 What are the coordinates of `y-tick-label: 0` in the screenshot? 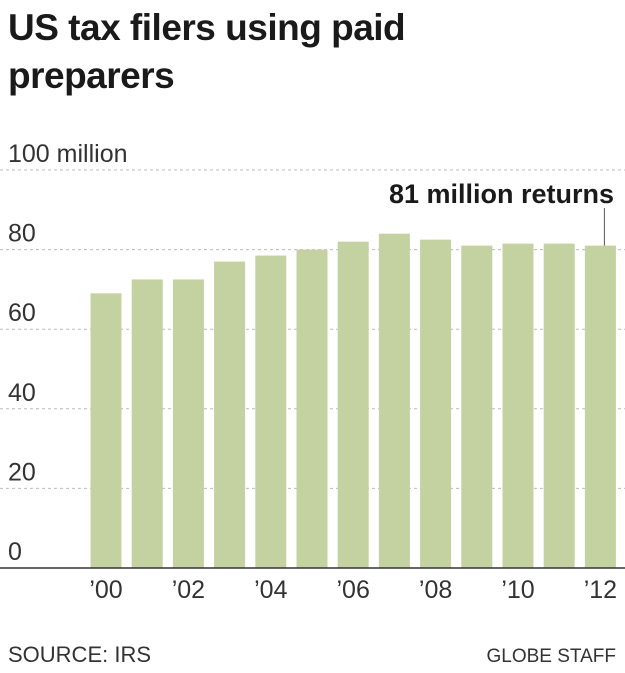 It's located at (15, 552).